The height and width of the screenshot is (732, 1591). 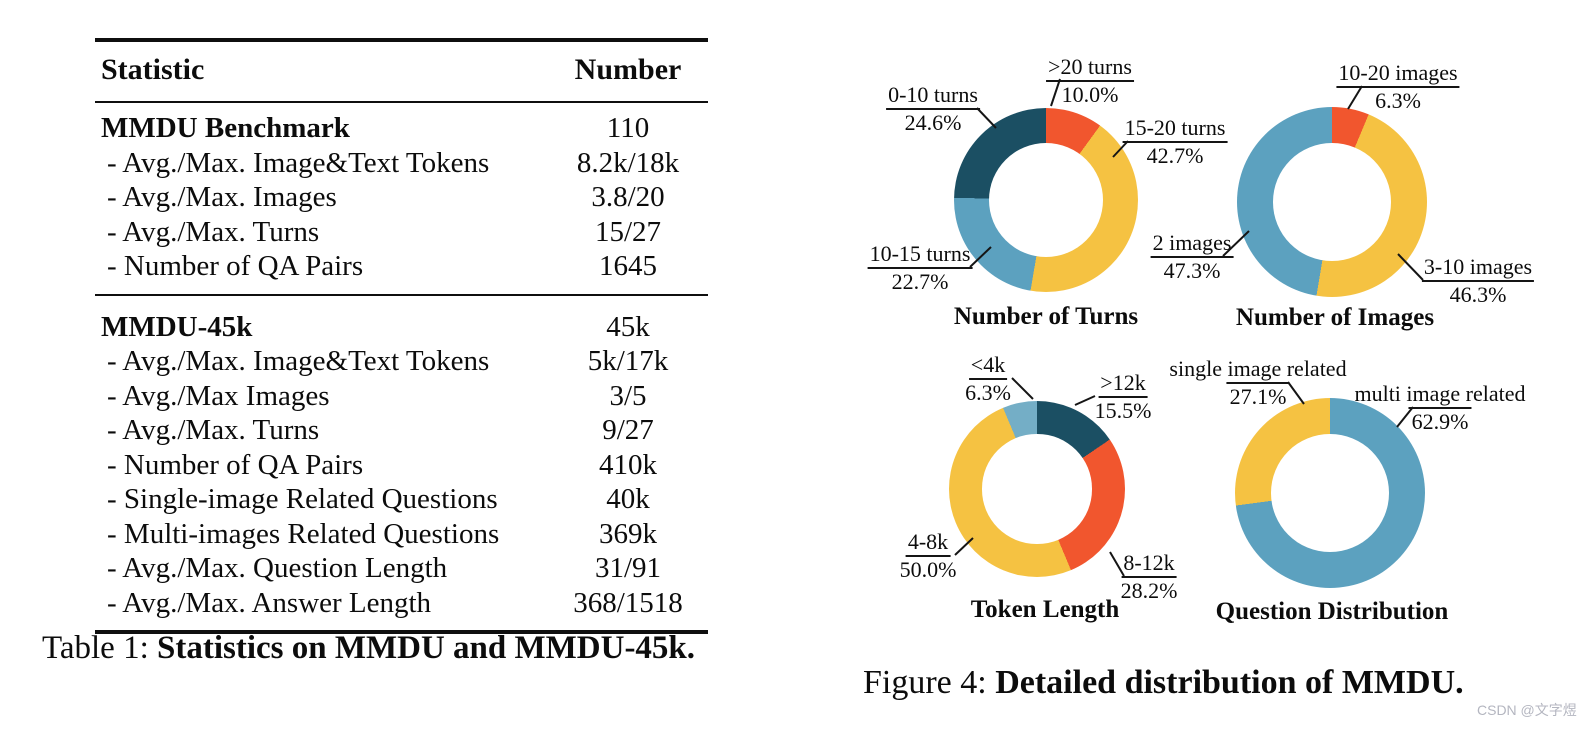 I want to click on row-label: - Avg./Max Images, so click(x=218, y=395).